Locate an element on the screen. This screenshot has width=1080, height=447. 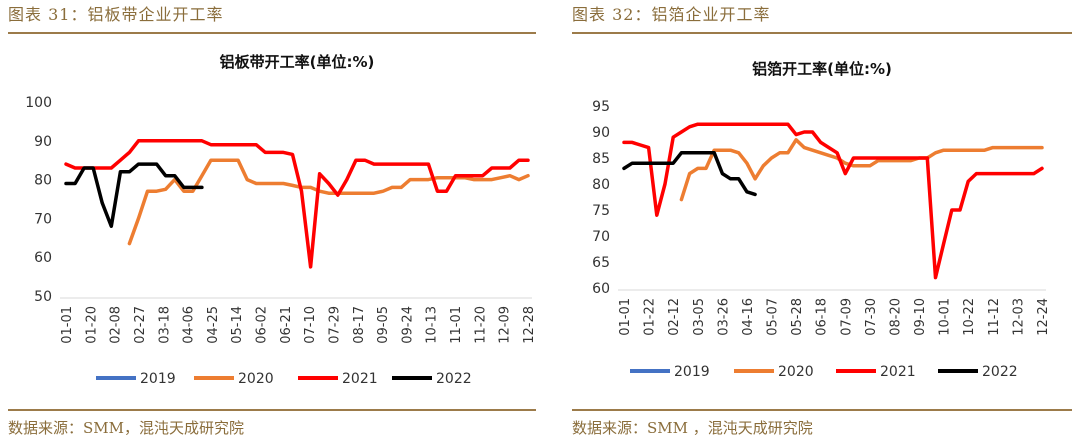
x-tick-label: 06-18 is located at coordinates (822, 317).